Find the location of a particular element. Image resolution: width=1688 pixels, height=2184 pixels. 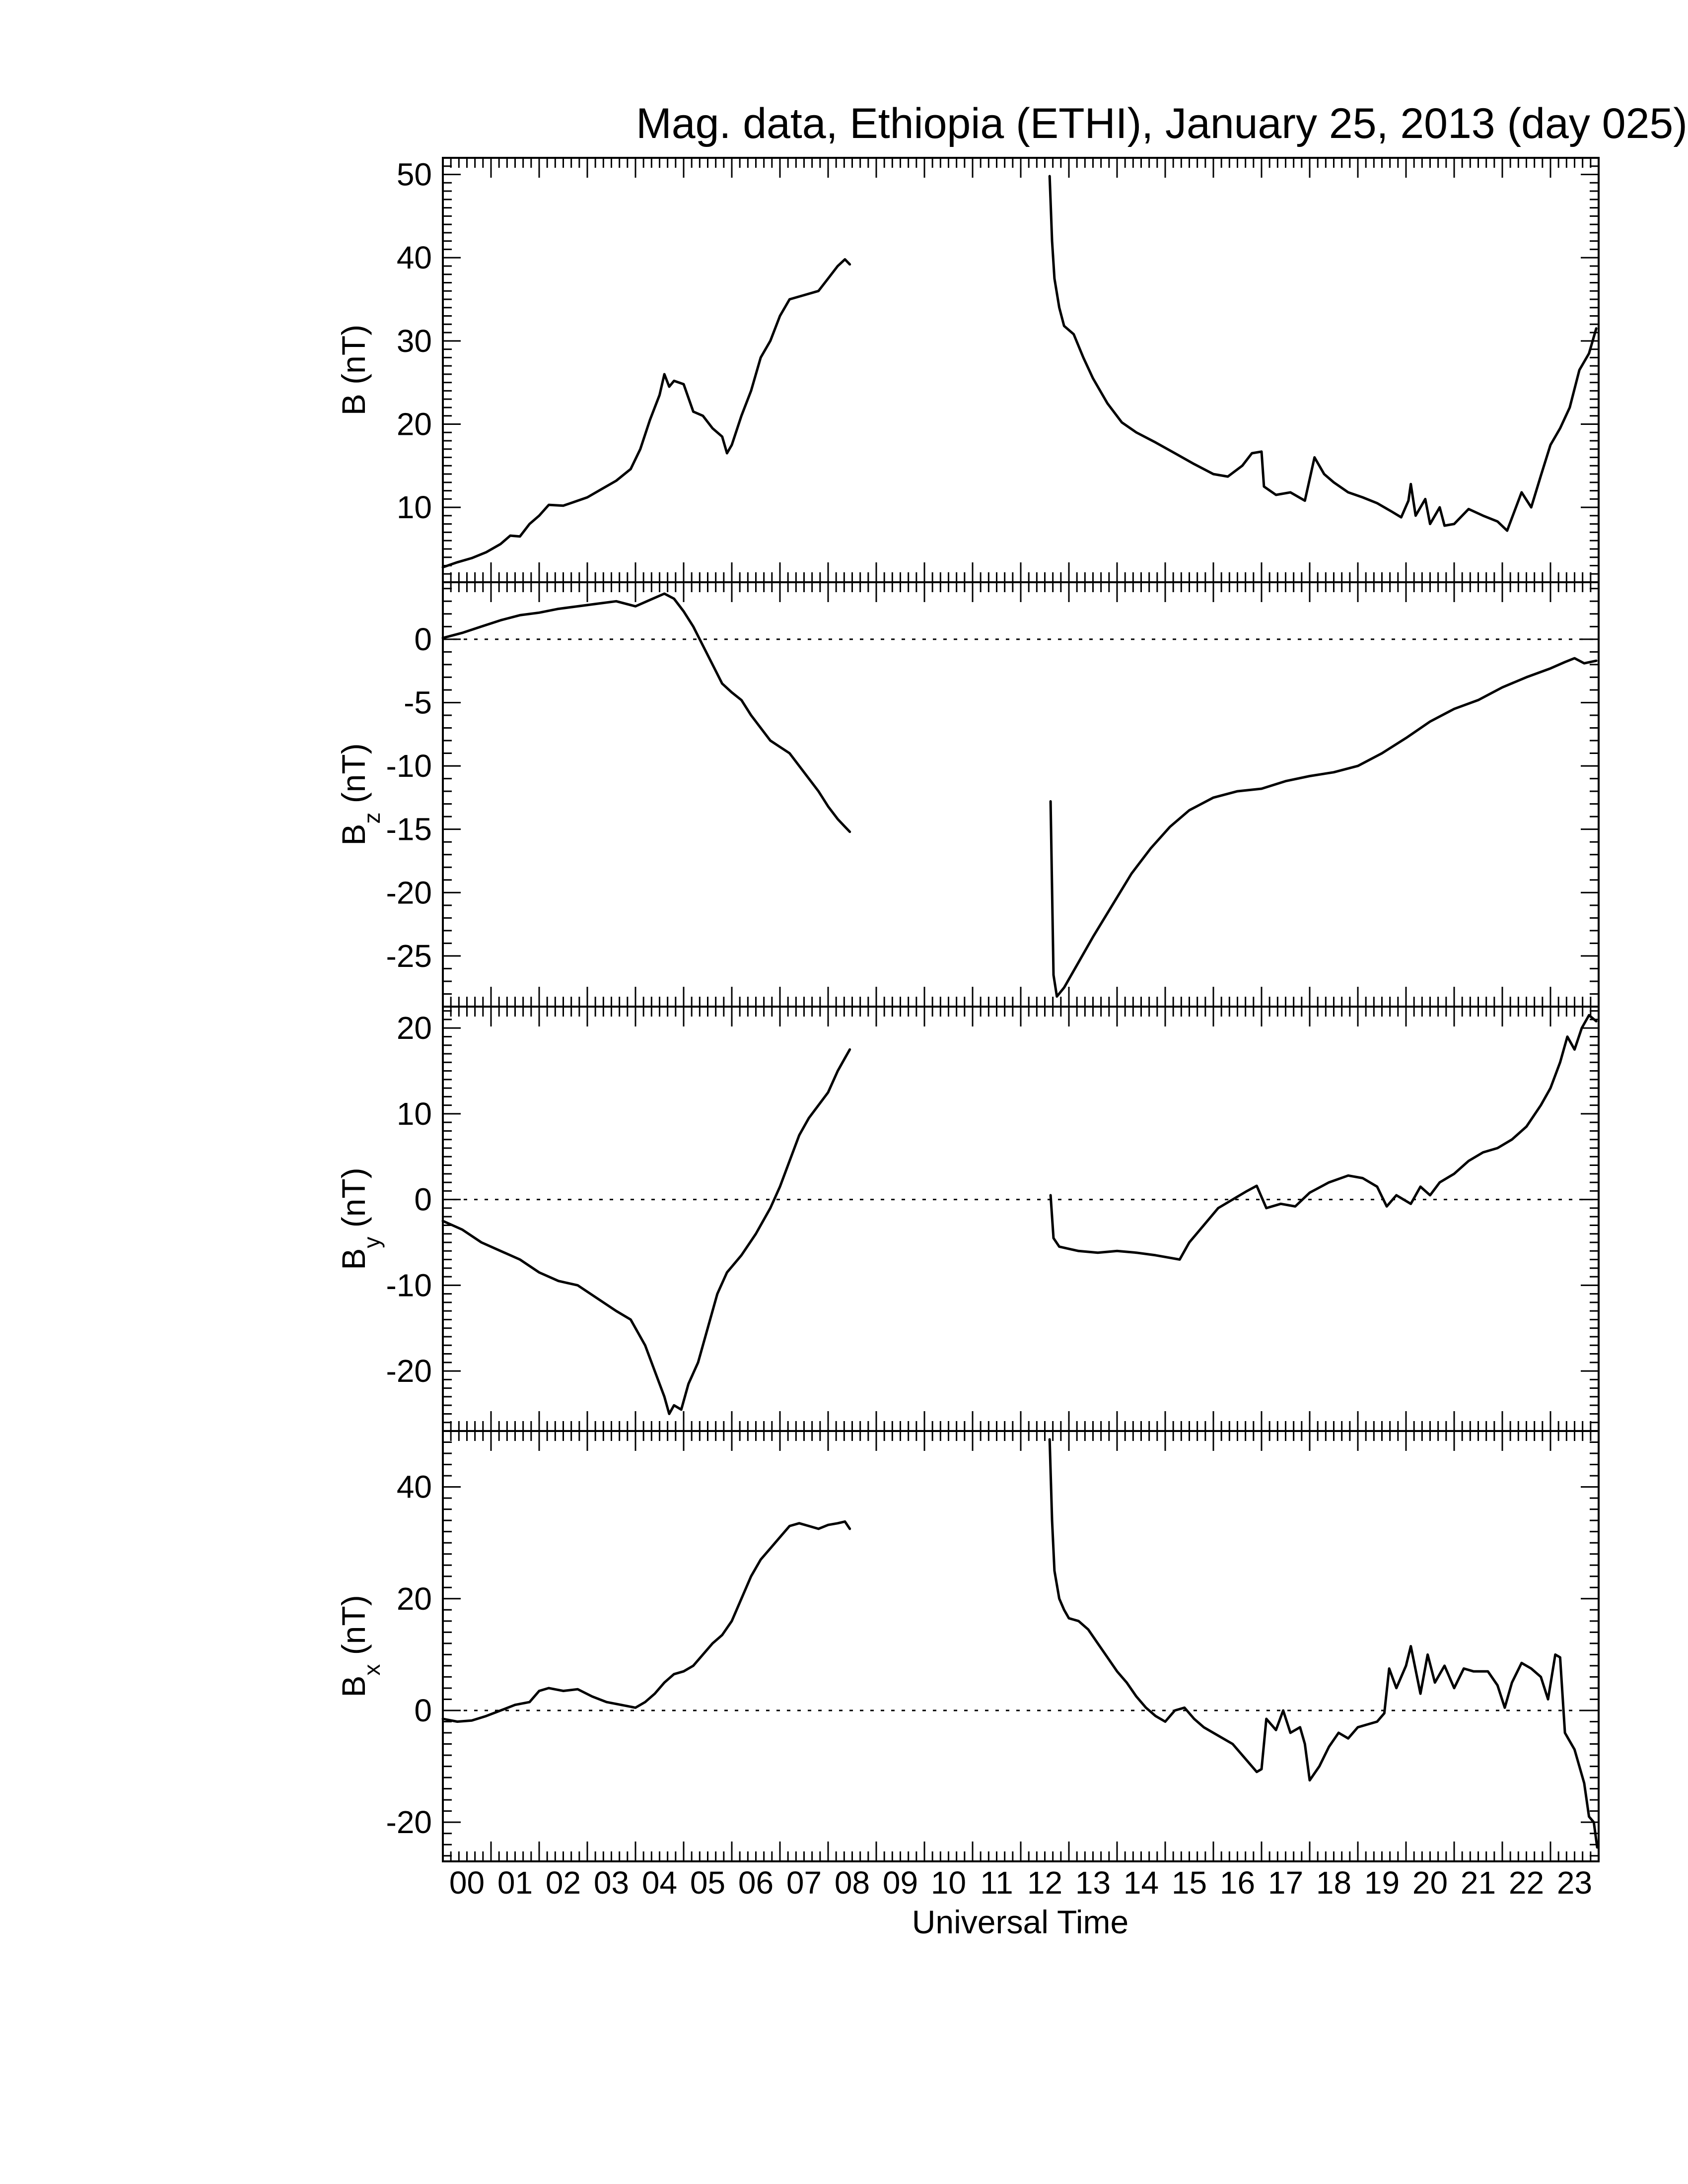

panel-By: 20 10 0 -10 -20 By (nT) is located at coordinates (967, 1219).